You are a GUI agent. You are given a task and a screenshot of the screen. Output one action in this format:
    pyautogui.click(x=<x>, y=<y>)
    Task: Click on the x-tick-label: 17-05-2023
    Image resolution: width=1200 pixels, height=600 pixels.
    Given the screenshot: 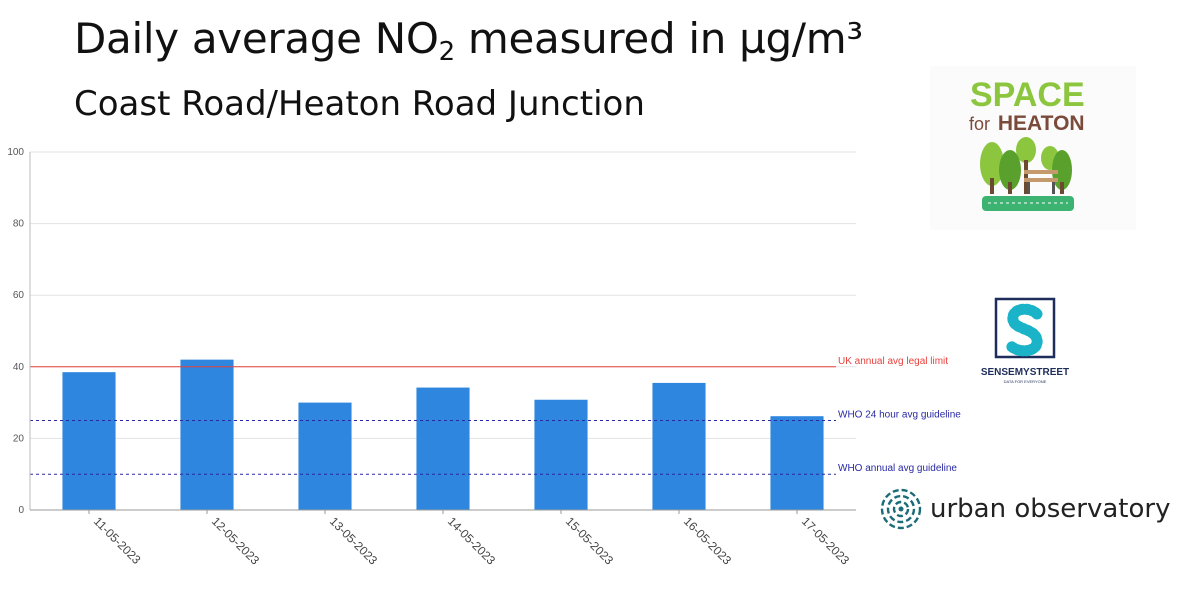 What is the action you would take?
    pyautogui.click(x=826, y=541)
    